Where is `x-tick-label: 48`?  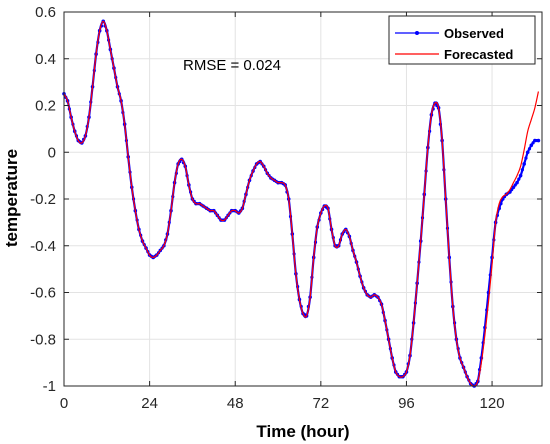 x-tick-label: 48 is located at coordinates (235, 403).